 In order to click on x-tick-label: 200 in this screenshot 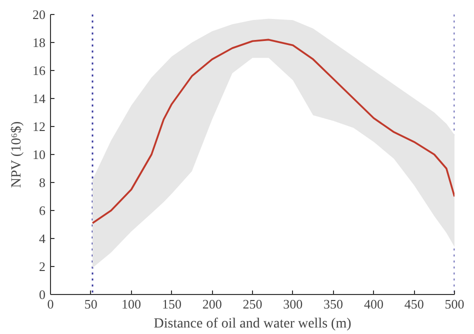, I will do `click(212, 304)`.